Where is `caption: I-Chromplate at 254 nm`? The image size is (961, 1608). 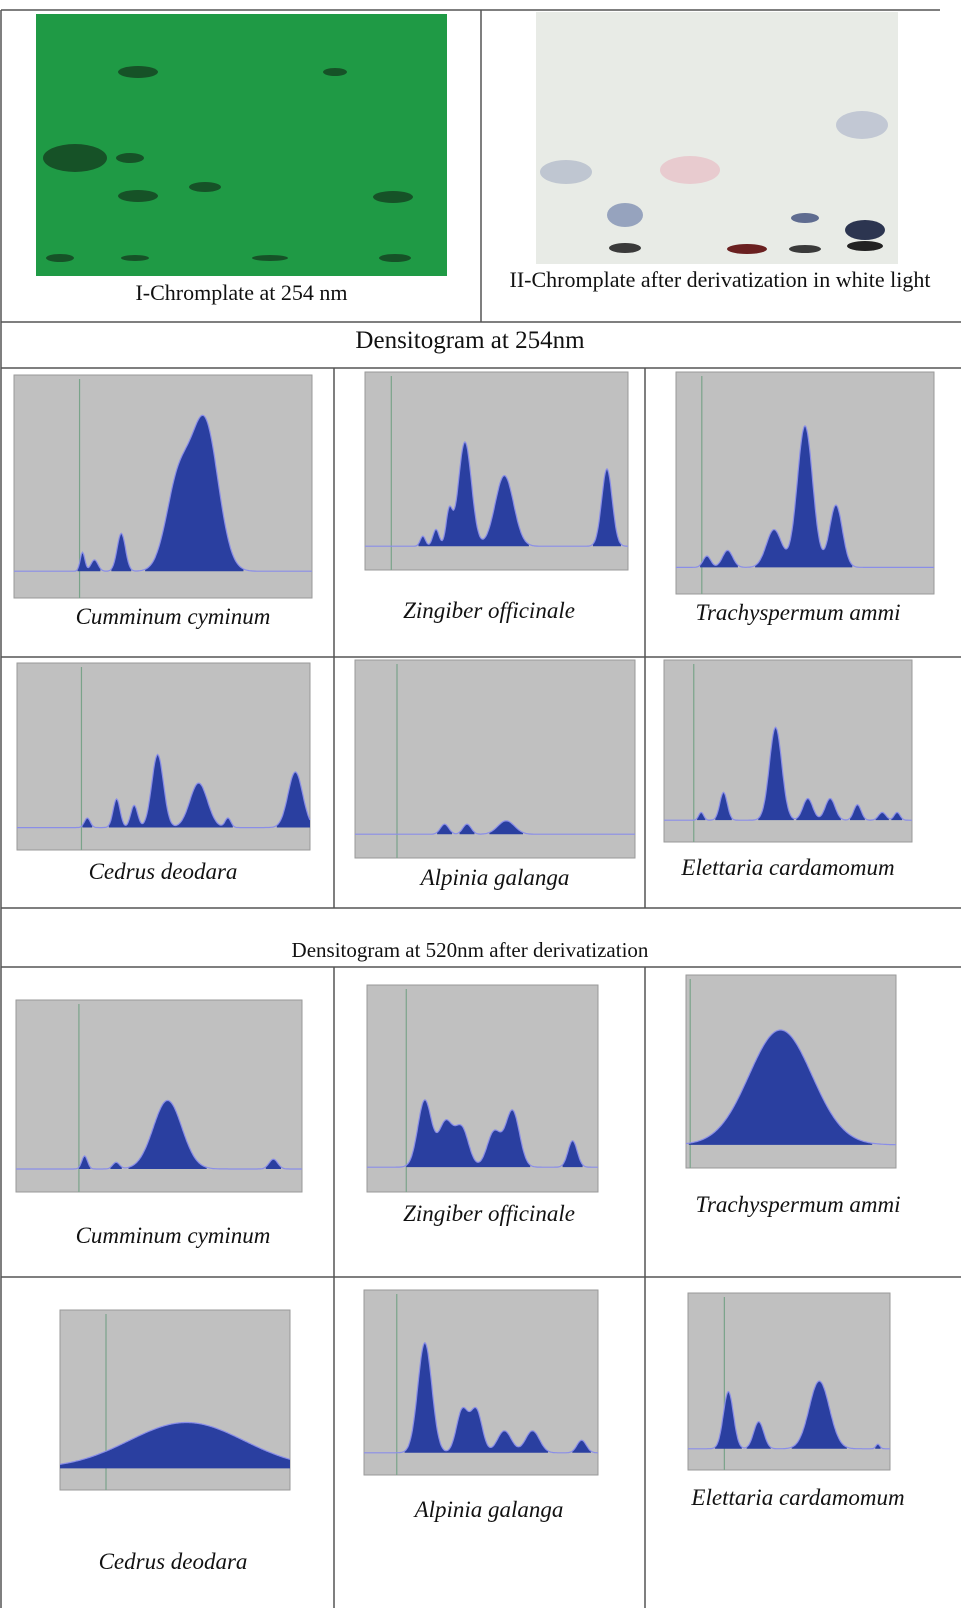 caption: I-Chromplate at 254 nm is located at coordinates (241, 292).